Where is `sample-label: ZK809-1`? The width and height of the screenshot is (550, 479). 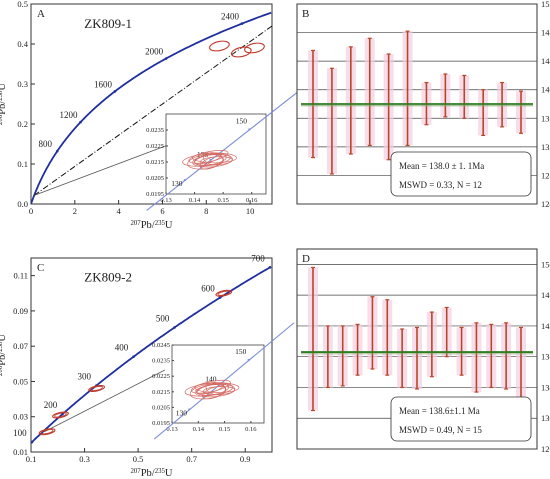
sample-label: ZK809-1 is located at coordinates (108, 23).